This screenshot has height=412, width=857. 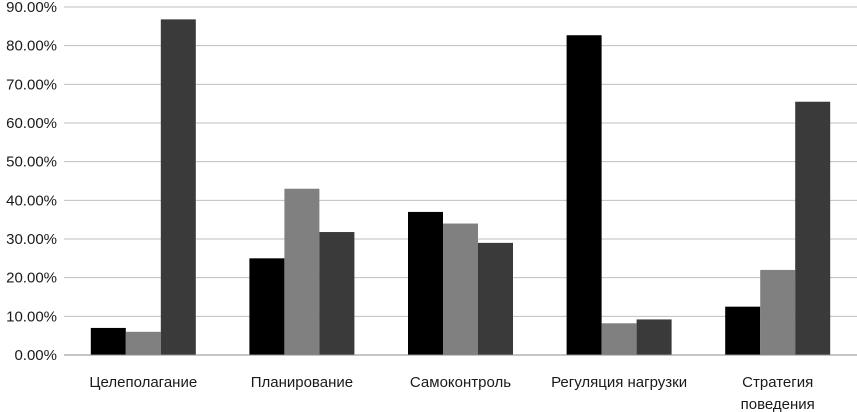 I want to click on y-tick-label: 40.00%, so click(x=31, y=200).